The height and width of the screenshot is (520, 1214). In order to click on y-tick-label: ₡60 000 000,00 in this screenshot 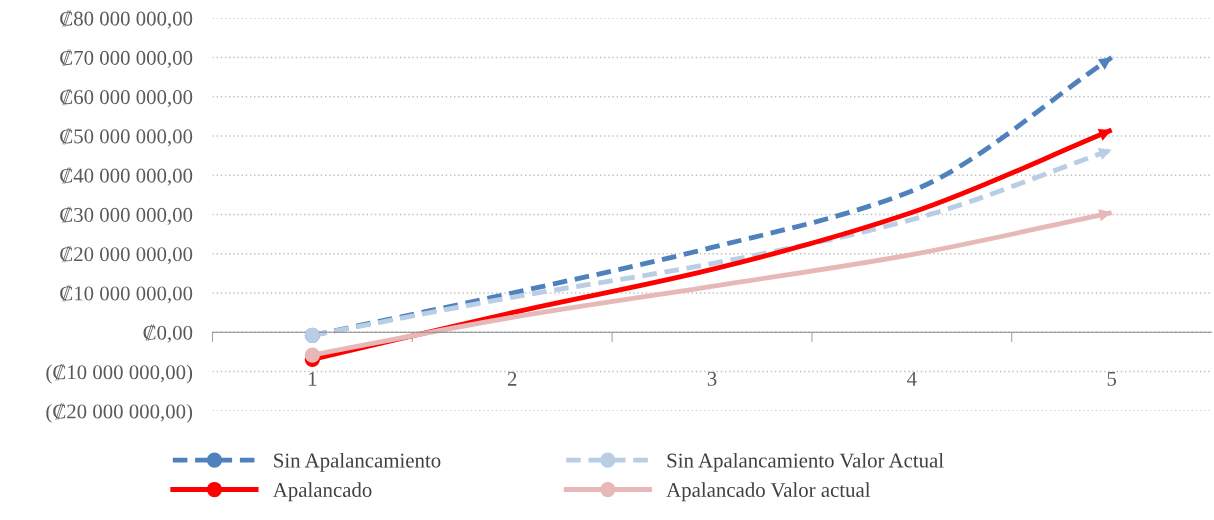, I will do `click(126, 98)`.